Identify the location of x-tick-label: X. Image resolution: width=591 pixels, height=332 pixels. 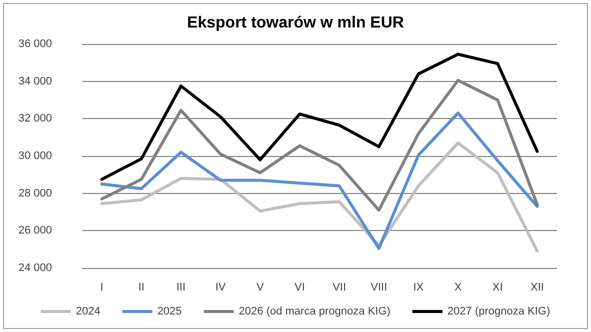
(458, 288).